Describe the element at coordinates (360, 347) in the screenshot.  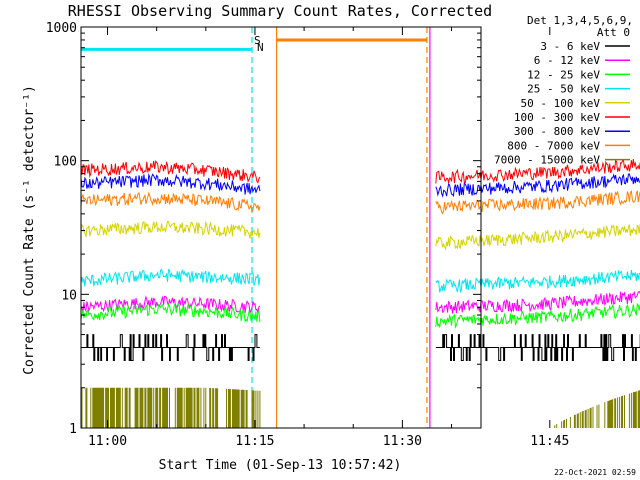
I see `series-3-6kev` at that location.